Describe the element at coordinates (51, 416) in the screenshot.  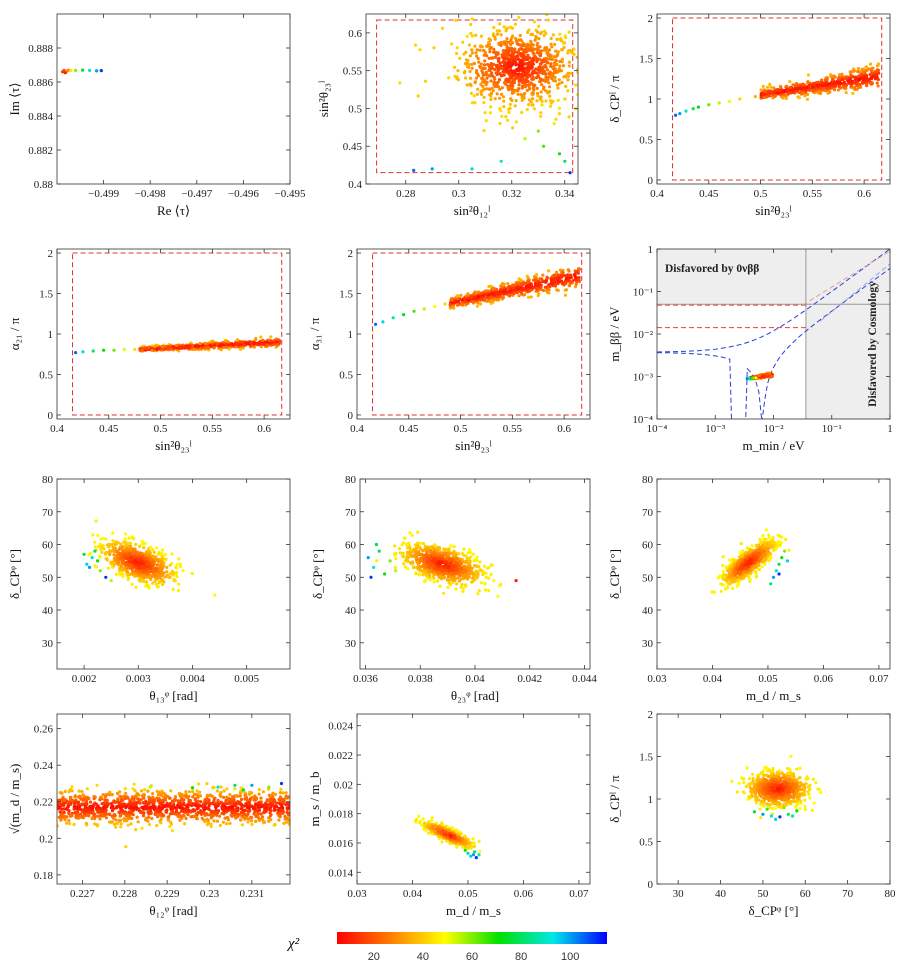
I see `y-tick-label: 0` at that location.